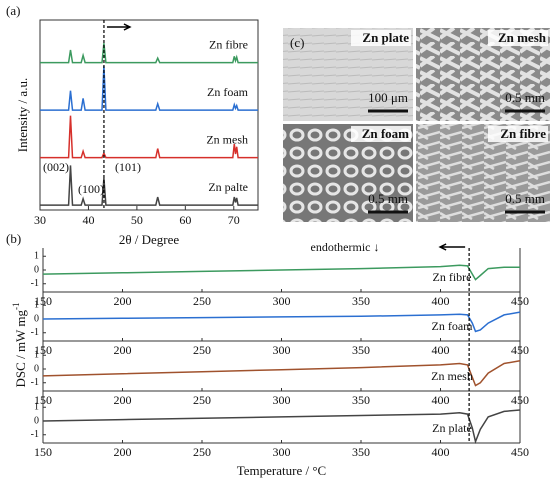 This screenshot has height=484, width=550. I want to click on series-label: Zn fibre, so click(452, 277).